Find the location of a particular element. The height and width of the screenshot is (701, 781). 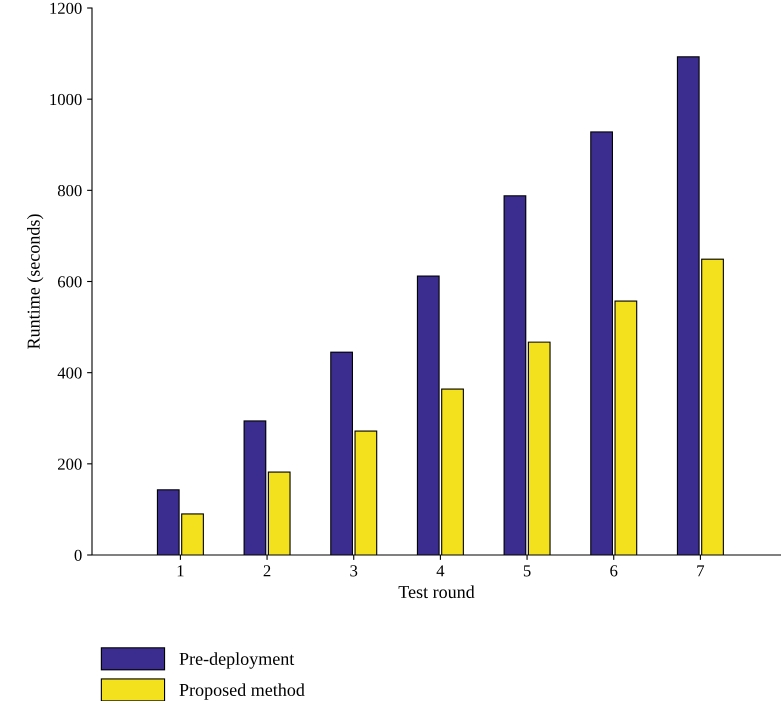

y-tick-label: 1000 is located at coordinates (66, 100).